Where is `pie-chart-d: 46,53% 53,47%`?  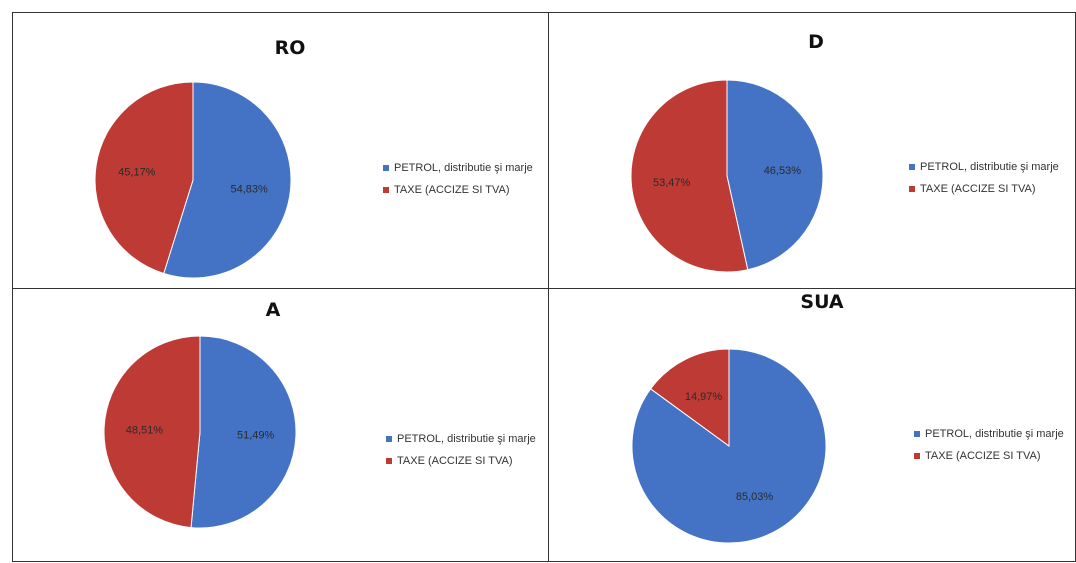
pie-chart-d: 46,53% 53,47% is located at coordinates (727, 176).